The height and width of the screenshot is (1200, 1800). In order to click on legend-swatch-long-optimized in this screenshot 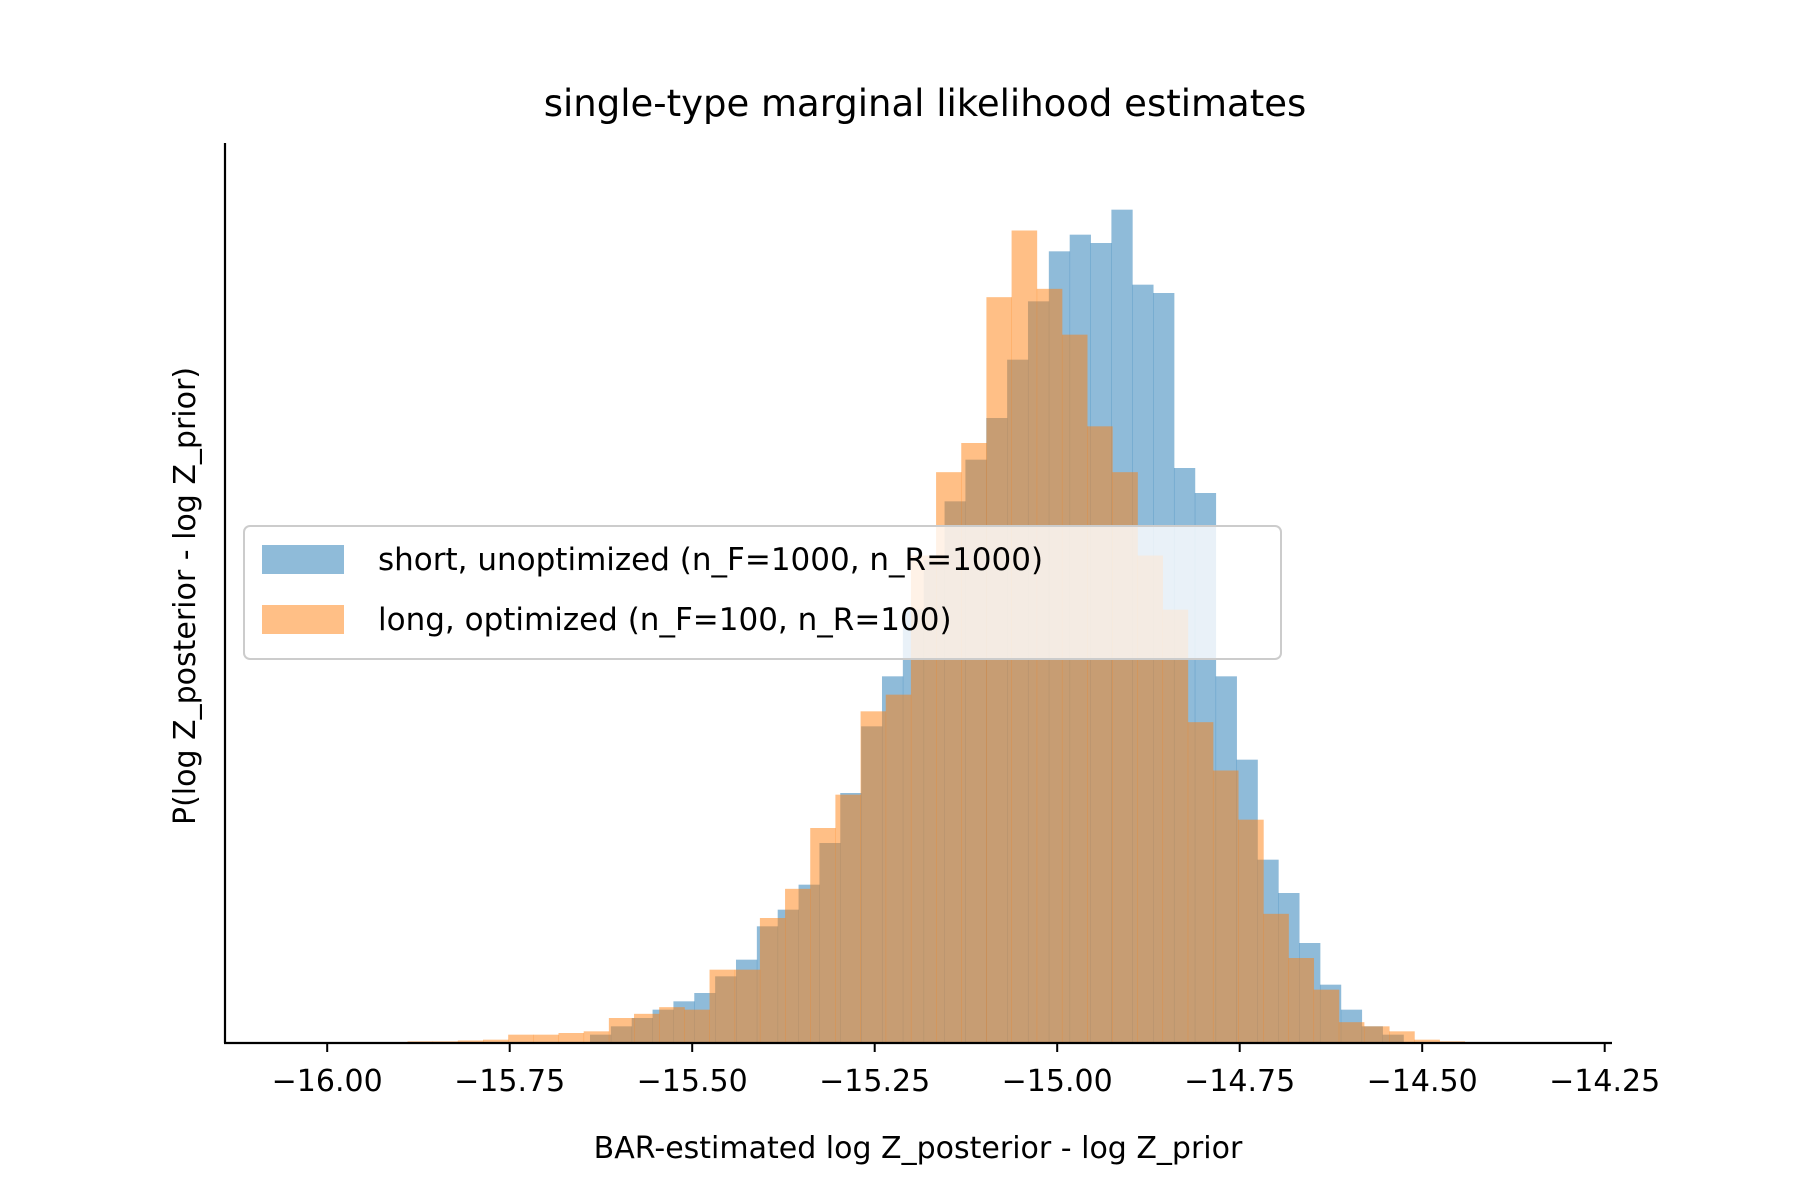, I will do `click(303, 619)`.